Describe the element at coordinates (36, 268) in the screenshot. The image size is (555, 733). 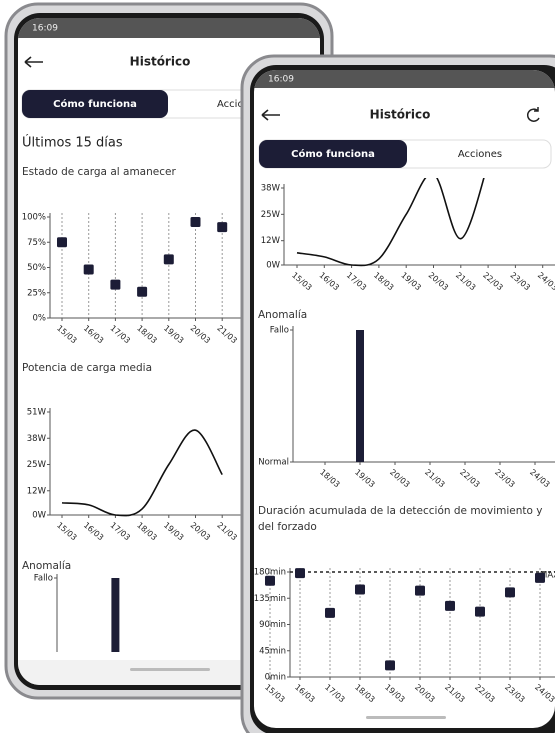
I see `y-tick-label: 50%` at that location.